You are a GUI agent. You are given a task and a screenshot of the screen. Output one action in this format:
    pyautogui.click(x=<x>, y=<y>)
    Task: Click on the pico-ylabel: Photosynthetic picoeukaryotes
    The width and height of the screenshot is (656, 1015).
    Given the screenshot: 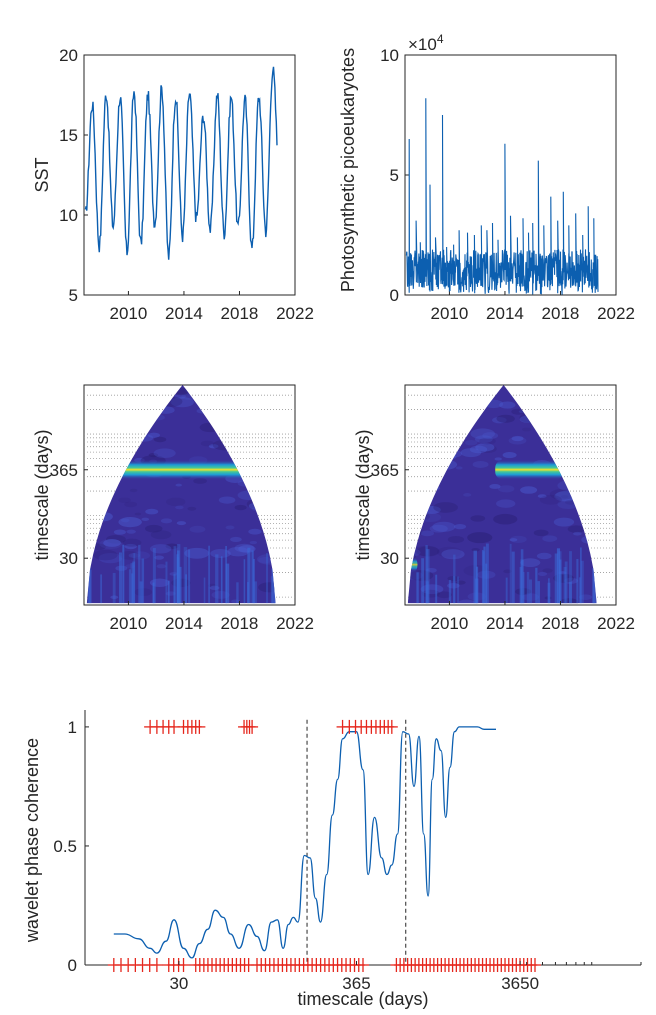 What is the action you would take?
    pyautogui.click(x=348, y=170)
    